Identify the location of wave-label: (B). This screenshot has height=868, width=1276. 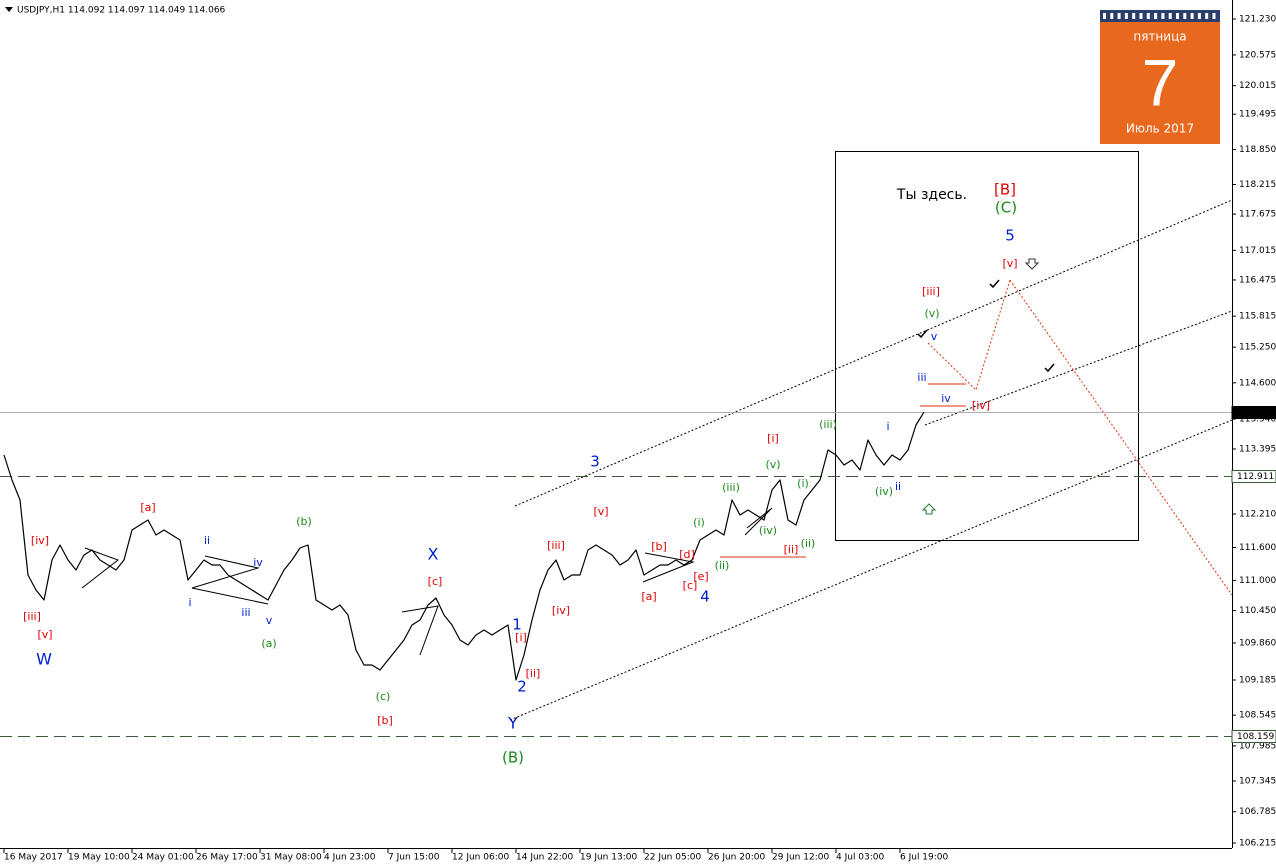
(513, 758).